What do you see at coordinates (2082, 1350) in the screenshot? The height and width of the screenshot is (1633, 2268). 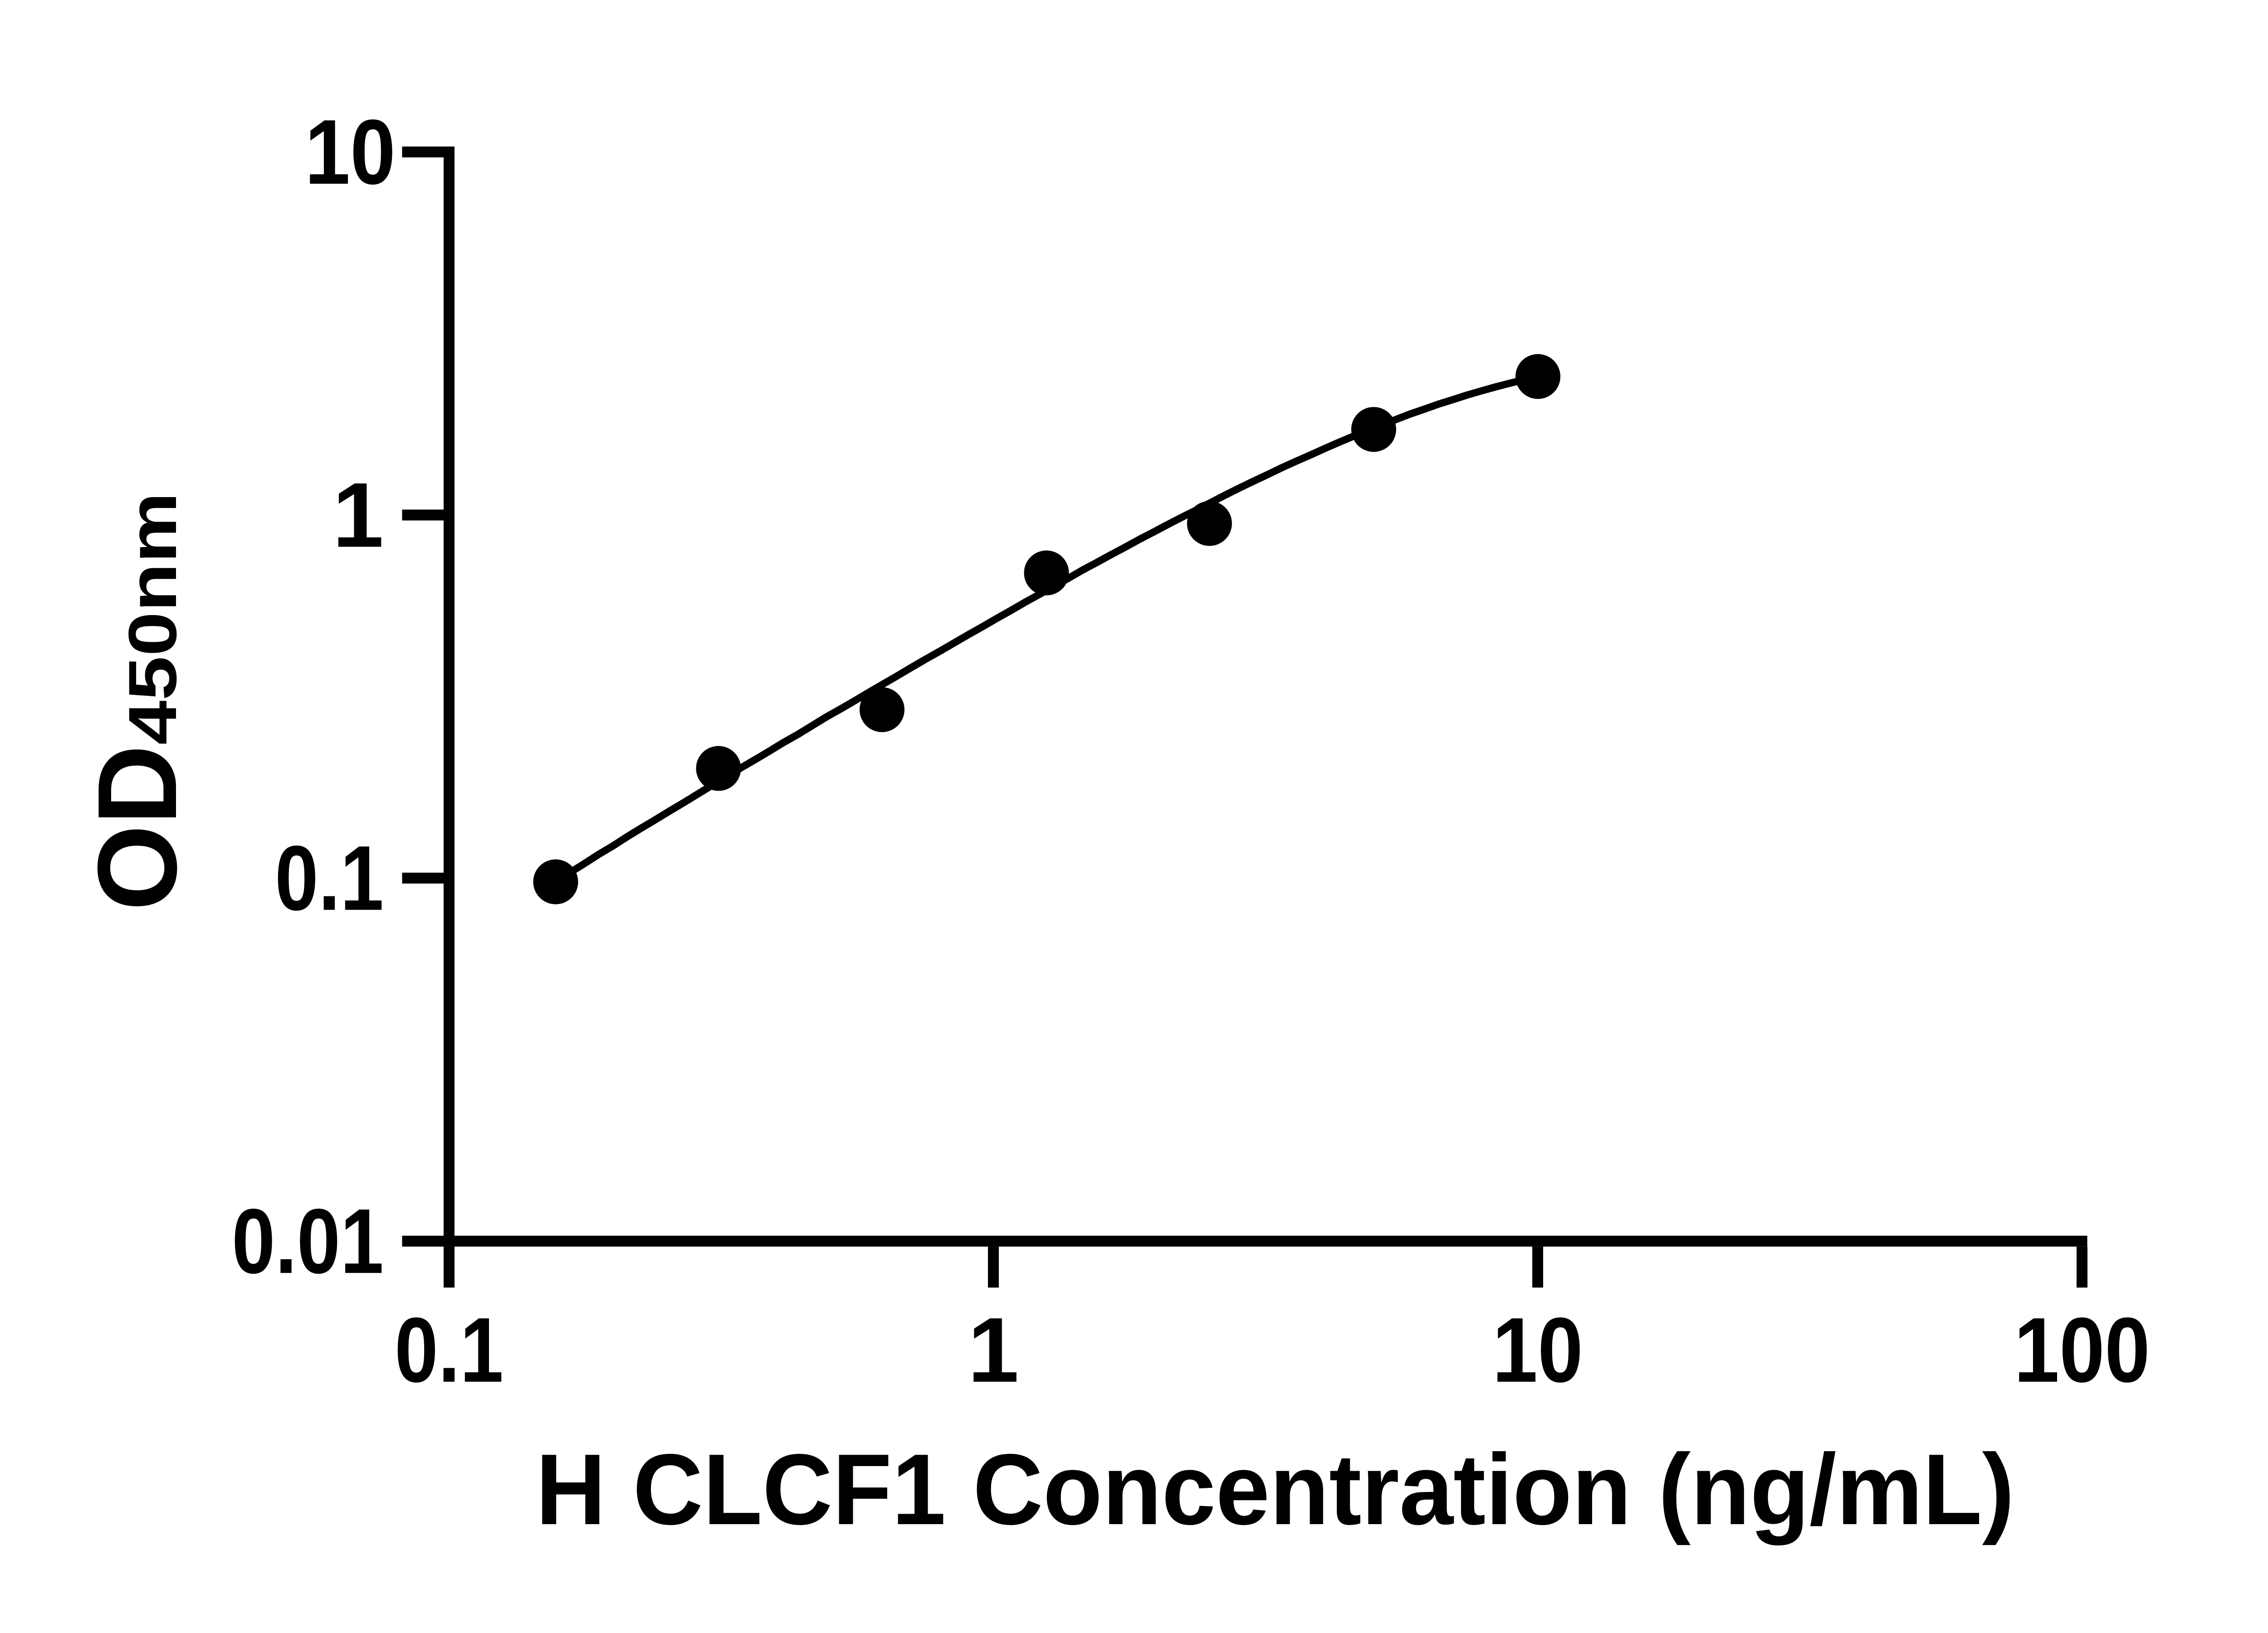 I see `svg-text: 100` at bounding box center [2082, 1350].